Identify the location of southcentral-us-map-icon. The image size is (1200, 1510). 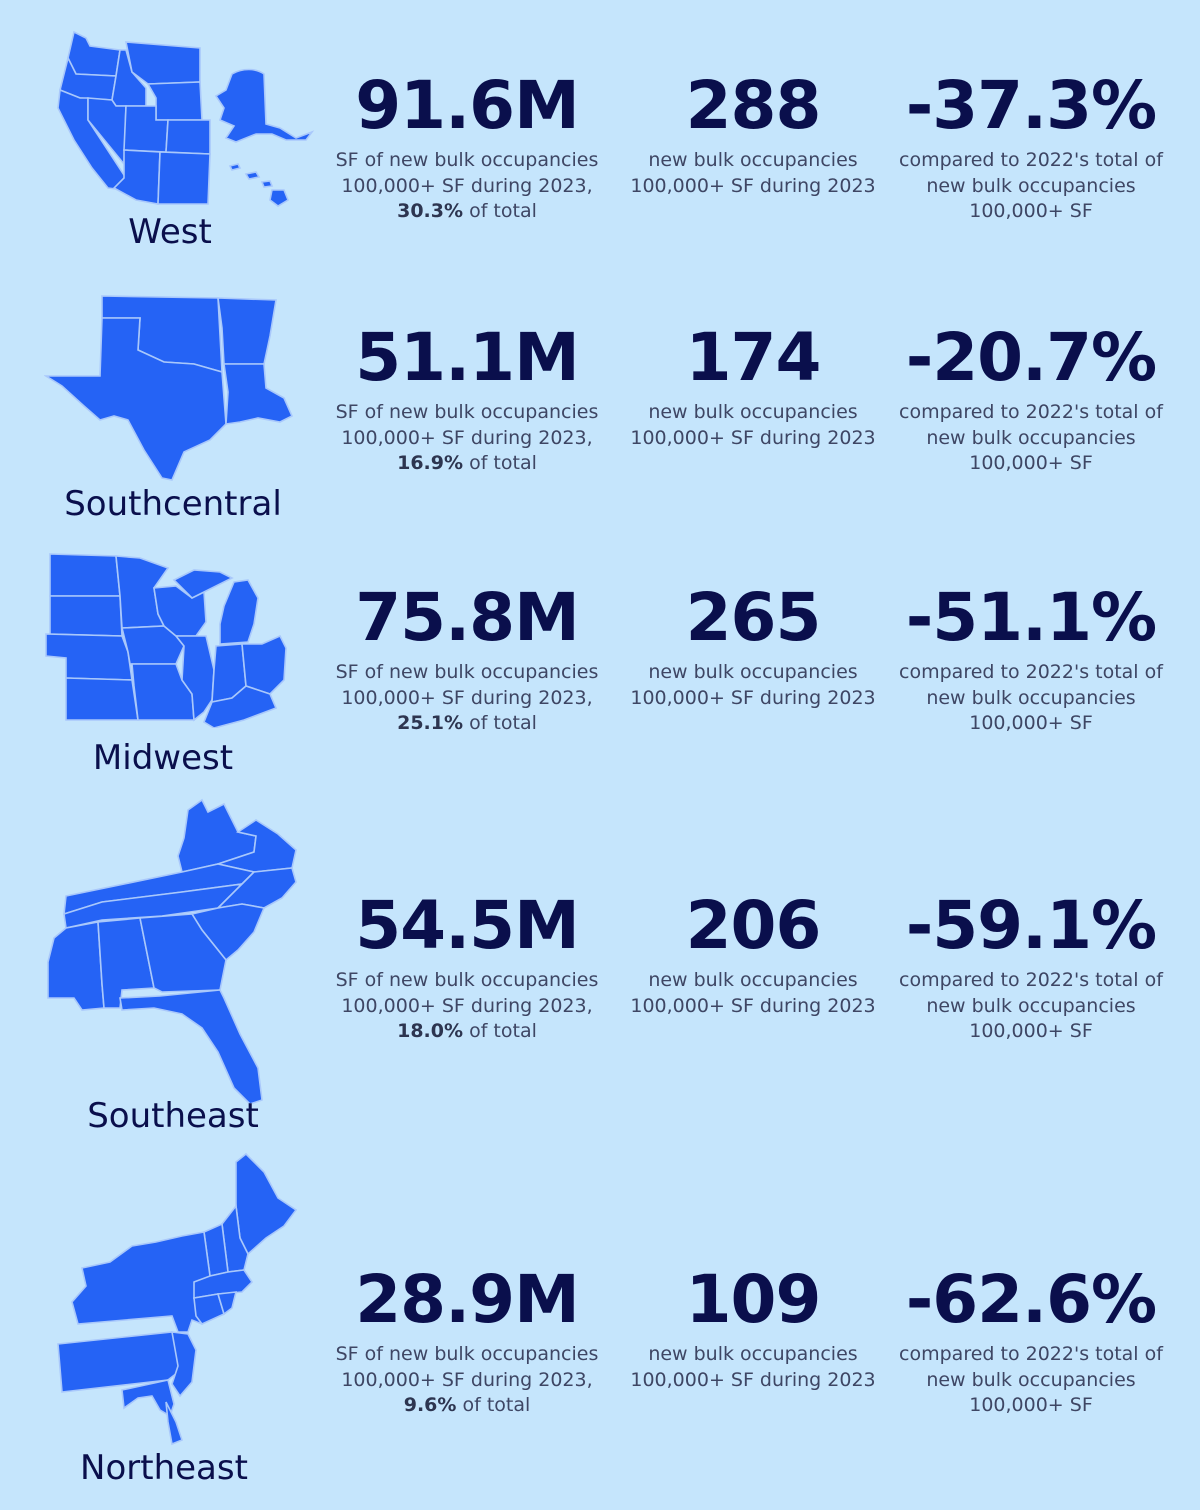
(170, 388).